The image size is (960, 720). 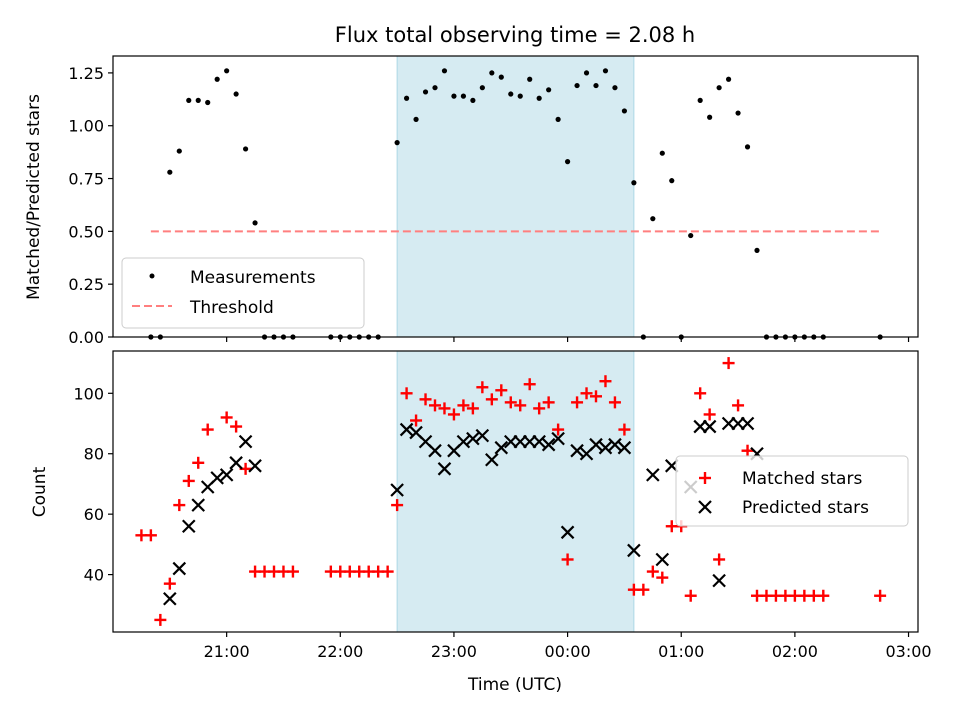 I want to click on y-tick-label: 60, so click(x=94, y=514).